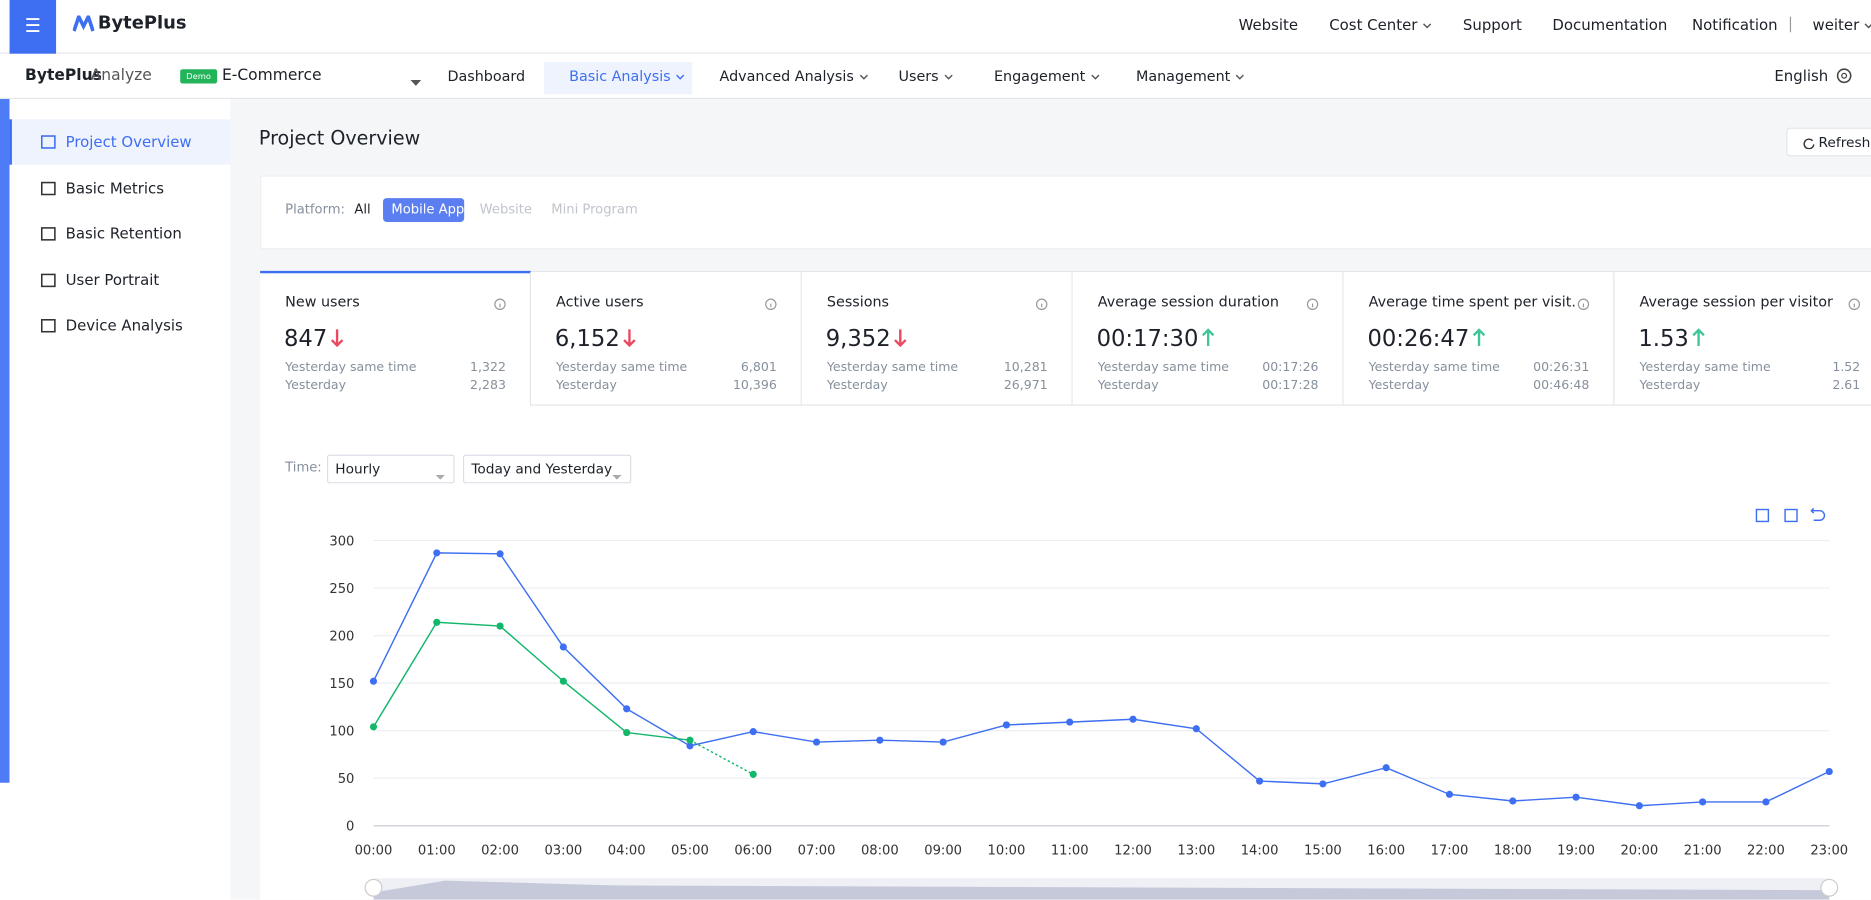 The width and height of the screenshot is (1871, 900). Describe the element at coordinates (1703, 850) in the screenshot. I see `x-tick-label: 21:00` at that location.